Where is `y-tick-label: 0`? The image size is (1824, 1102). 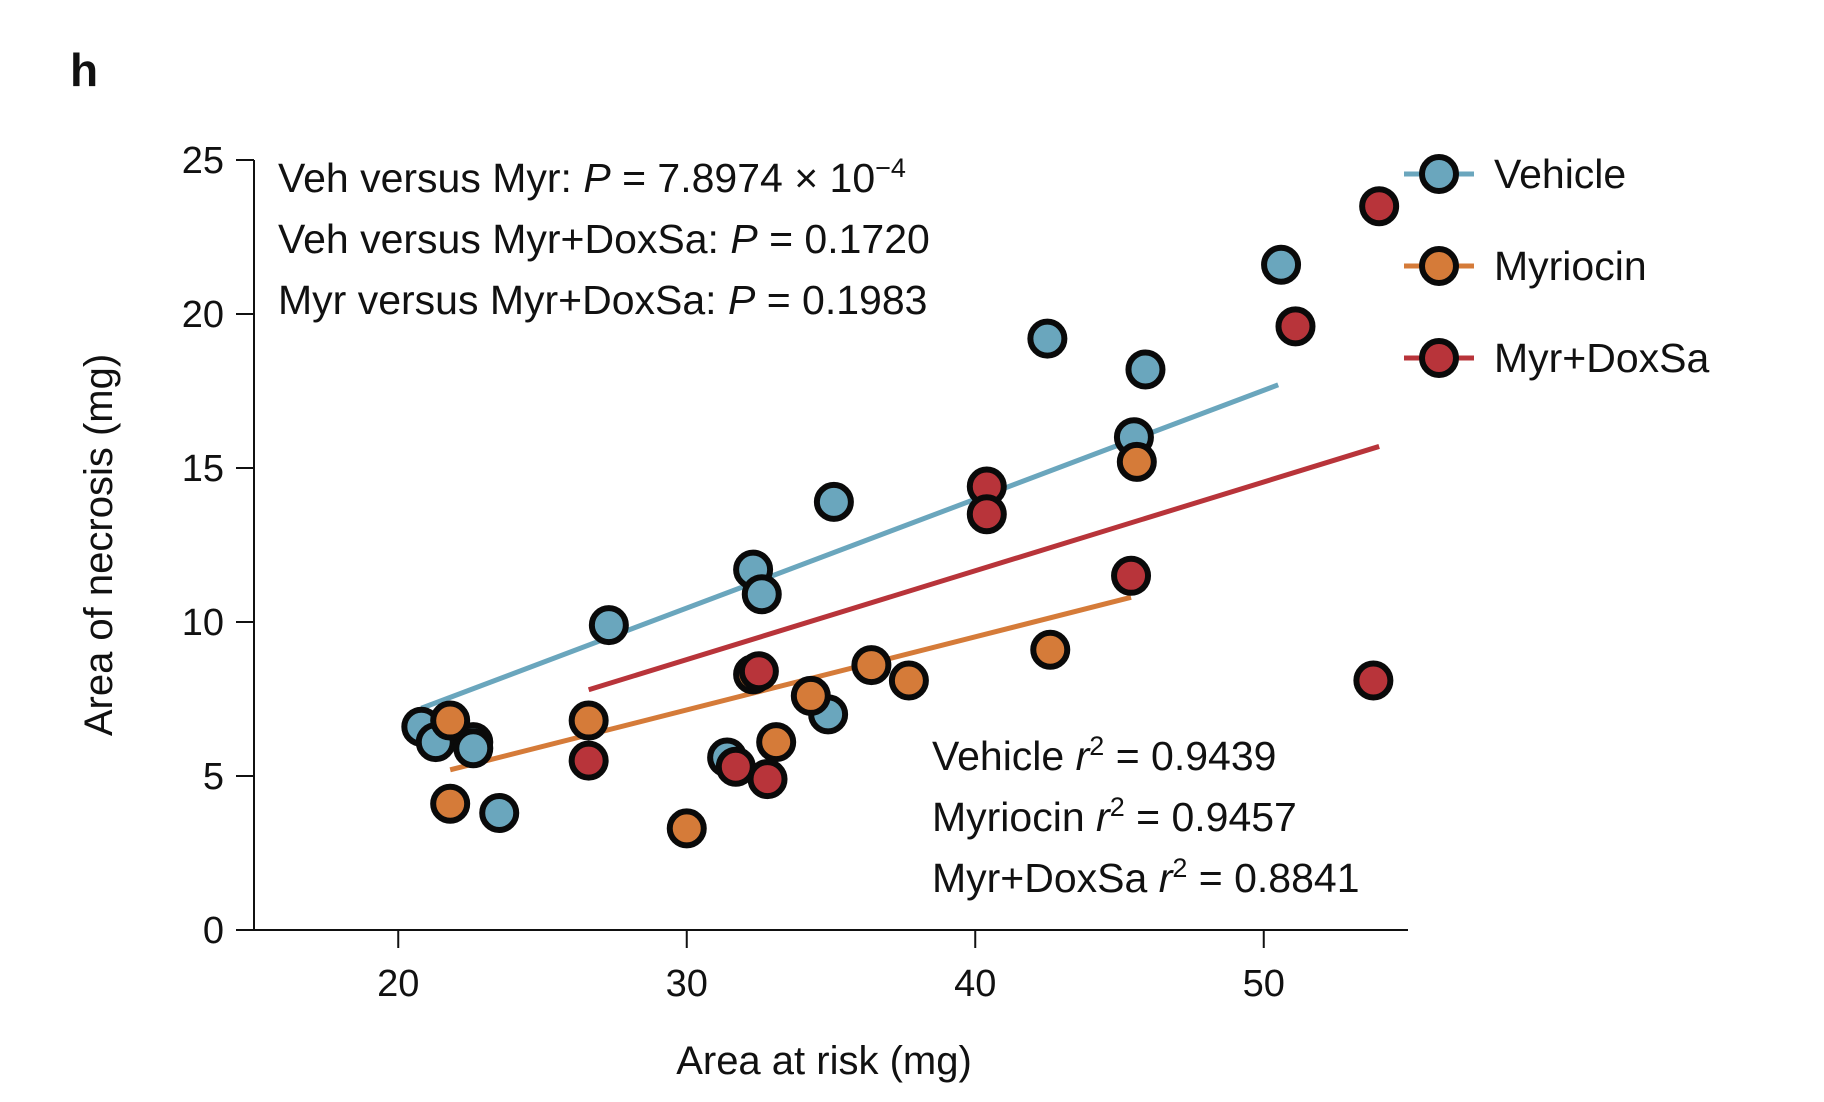 y-tick-label: 0 is located at coordinates (213, 931).